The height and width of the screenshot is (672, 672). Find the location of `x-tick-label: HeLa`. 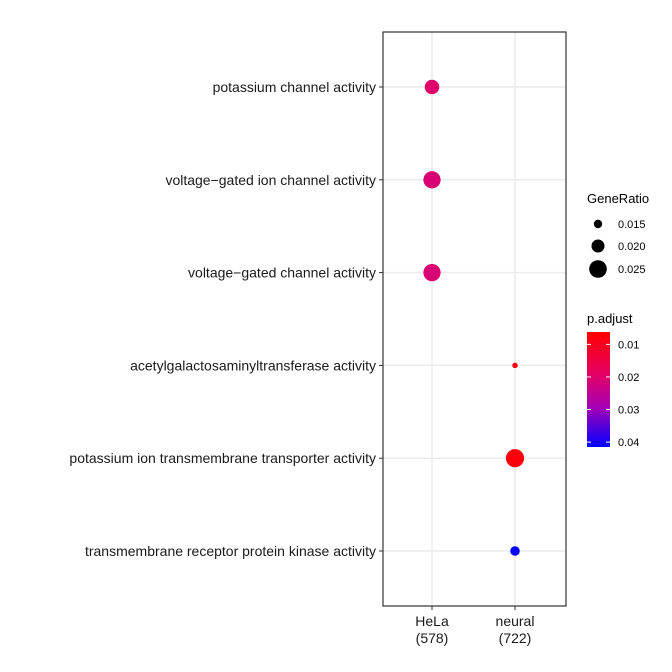

x-tick-label: HeLa is located at coordinates (432, 621).